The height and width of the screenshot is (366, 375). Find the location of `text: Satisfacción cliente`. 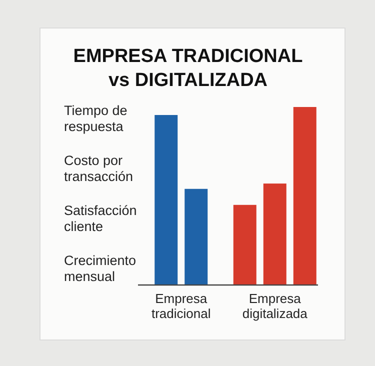

text: Satisfacción cliente is located at coordinates (100, 218).